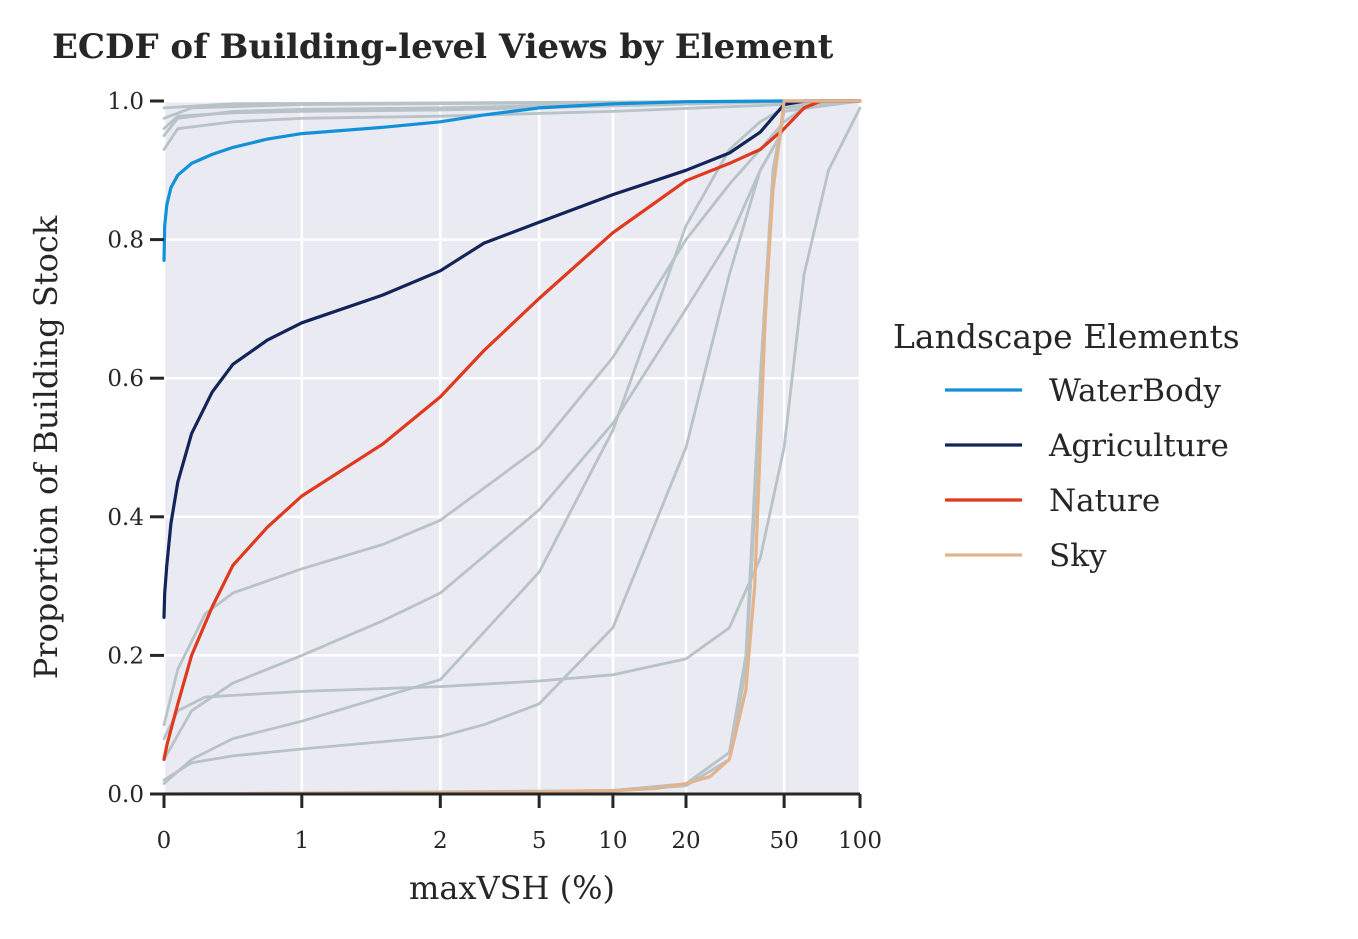  What do you see at coordinates (46, 447) in the screenshot?
I see `y-axis-label: Proportion of Building Stock` at bounding box center [46, 447].